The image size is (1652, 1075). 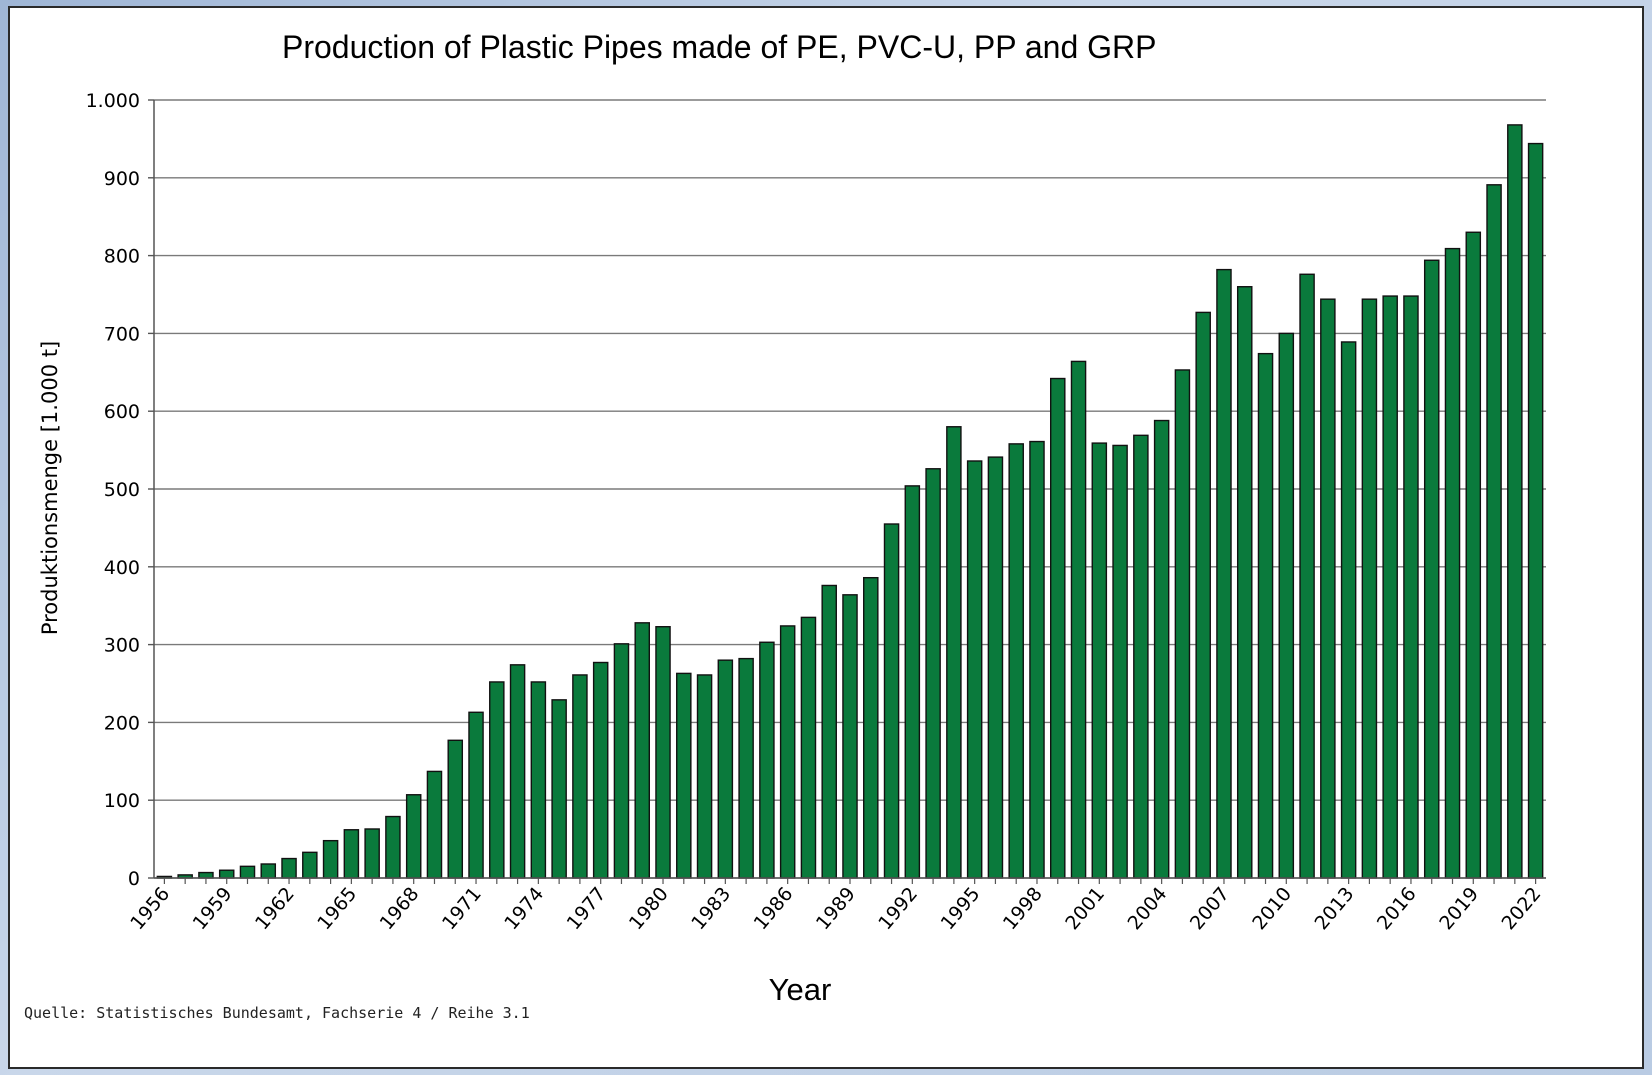 I want to click on bar-2018, so click(x=1452, y=563).